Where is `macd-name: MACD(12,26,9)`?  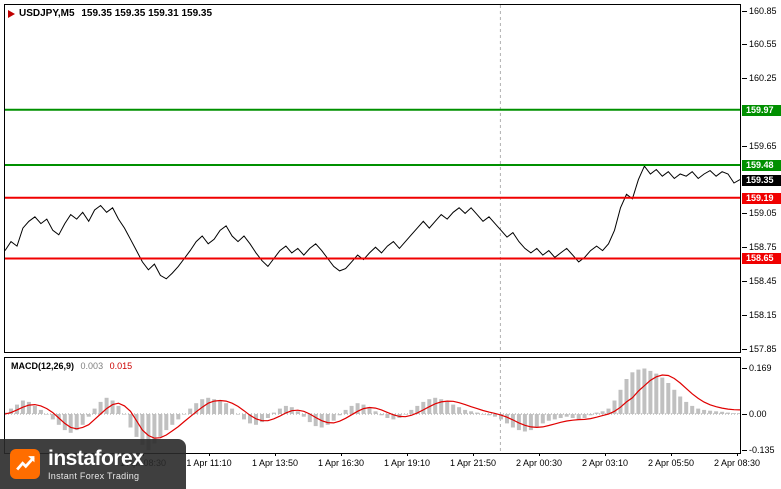
macd-name: MACD(12,26,9) is located at coordinates (43, 366).